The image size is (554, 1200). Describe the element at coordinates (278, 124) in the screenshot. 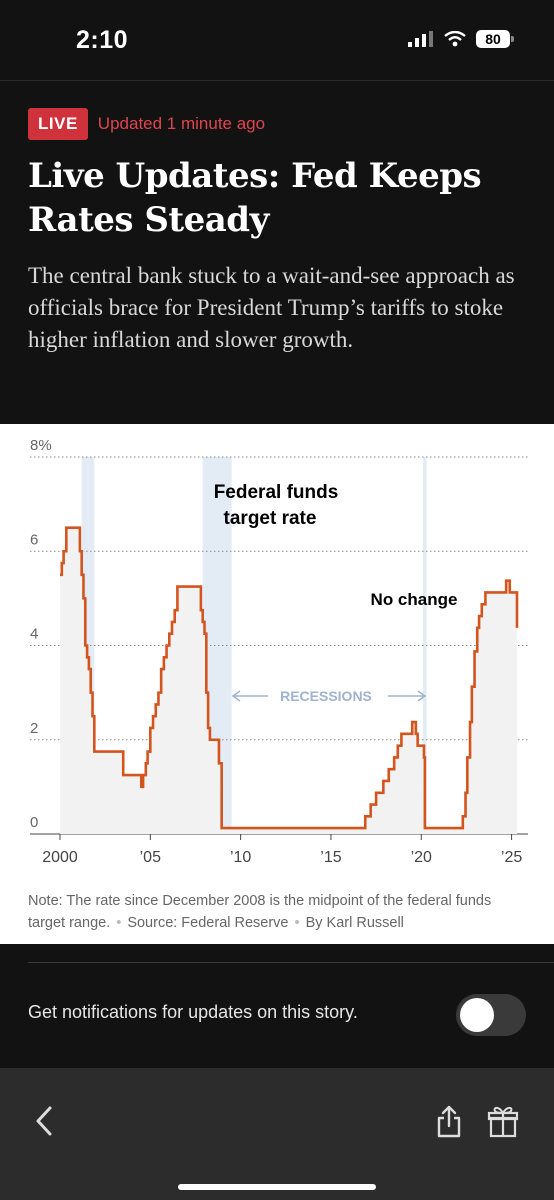

I see `live-row: LIVE Updated 1 minute ago` at that location.